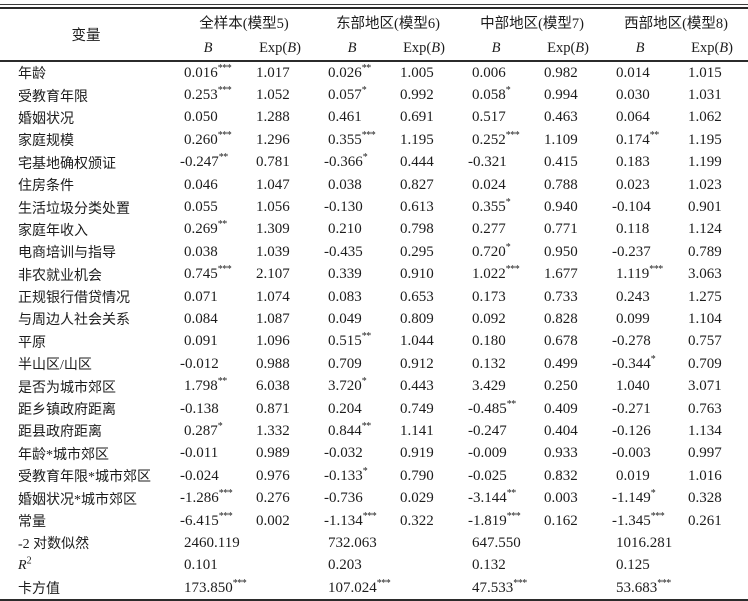 This screenshot has height=601, width=748. What do you see at coordinates (705, 408) in the screenshot?
I see `cell-value: 0.763` at bounding box center [705, 408].